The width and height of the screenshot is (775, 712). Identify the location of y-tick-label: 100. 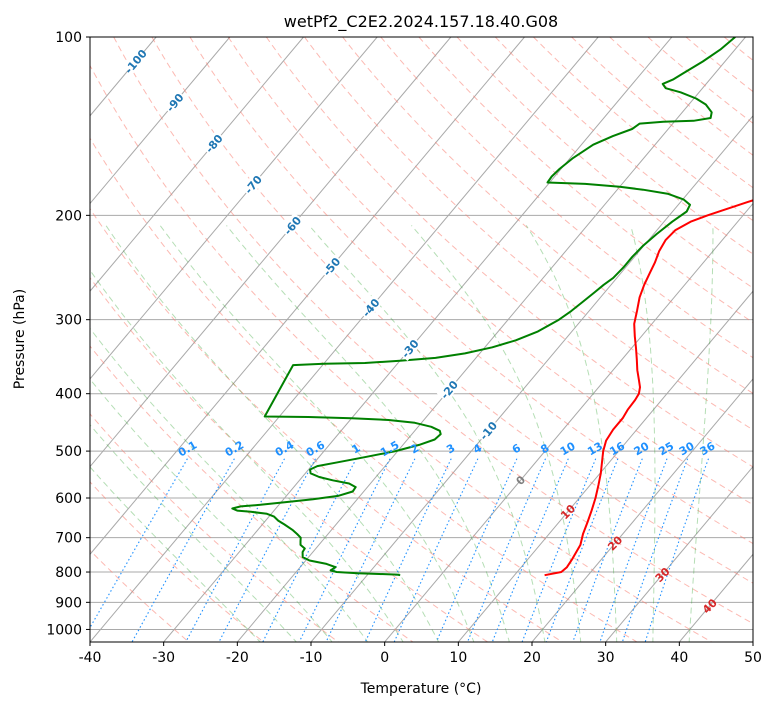
(68, 38).